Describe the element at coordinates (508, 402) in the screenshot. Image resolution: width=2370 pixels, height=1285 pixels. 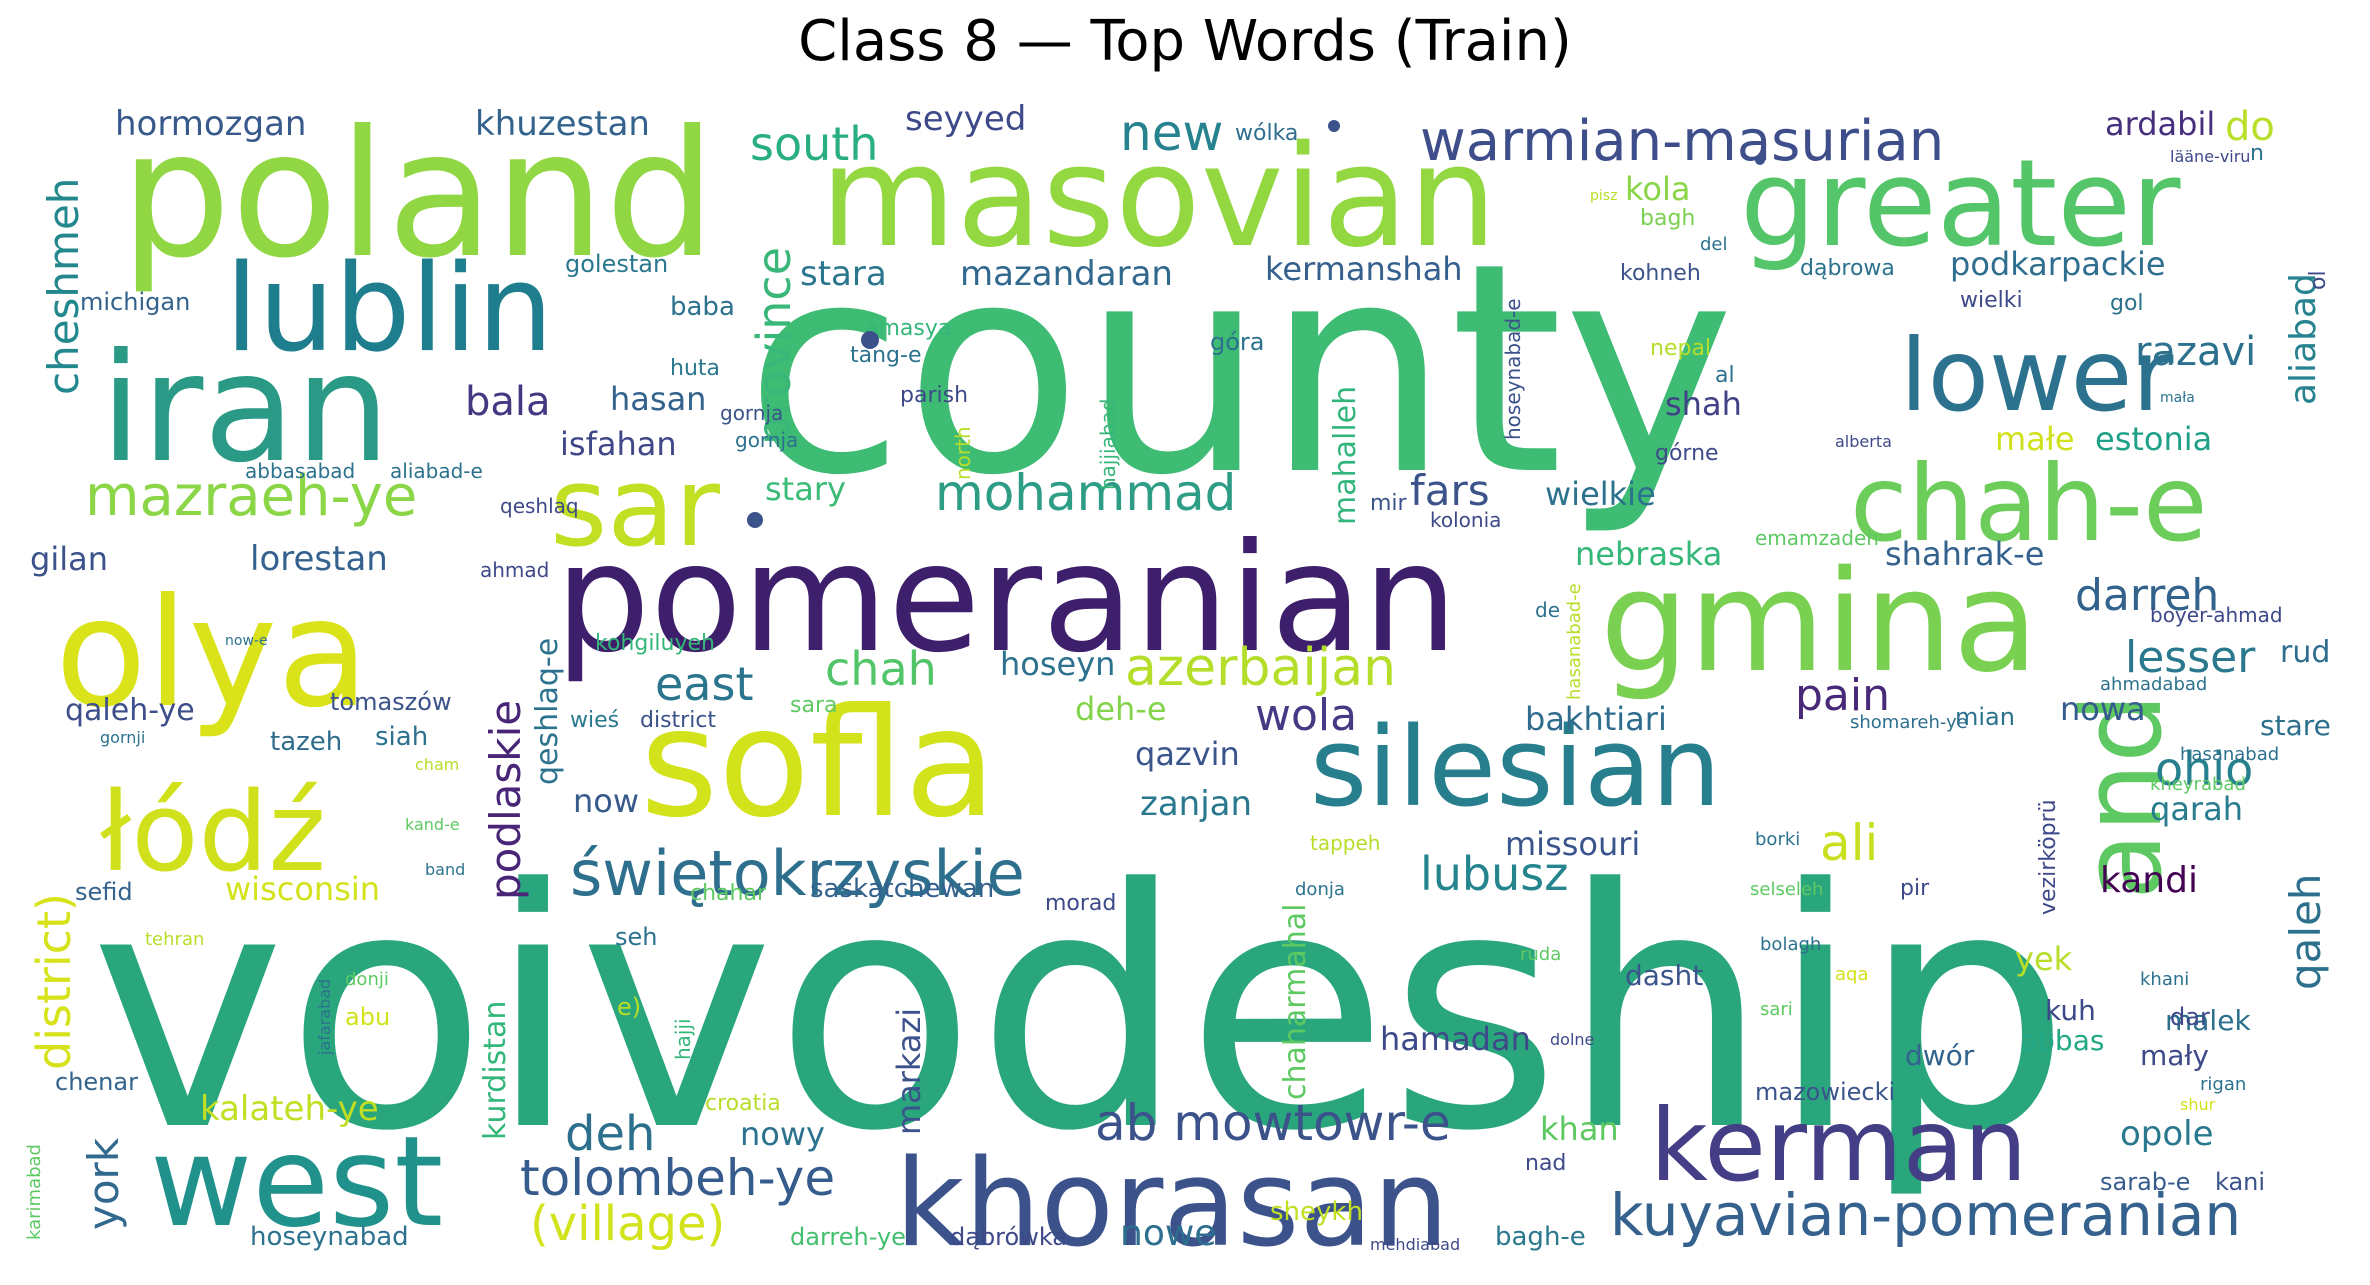
I see `word-48: bala` at that location.